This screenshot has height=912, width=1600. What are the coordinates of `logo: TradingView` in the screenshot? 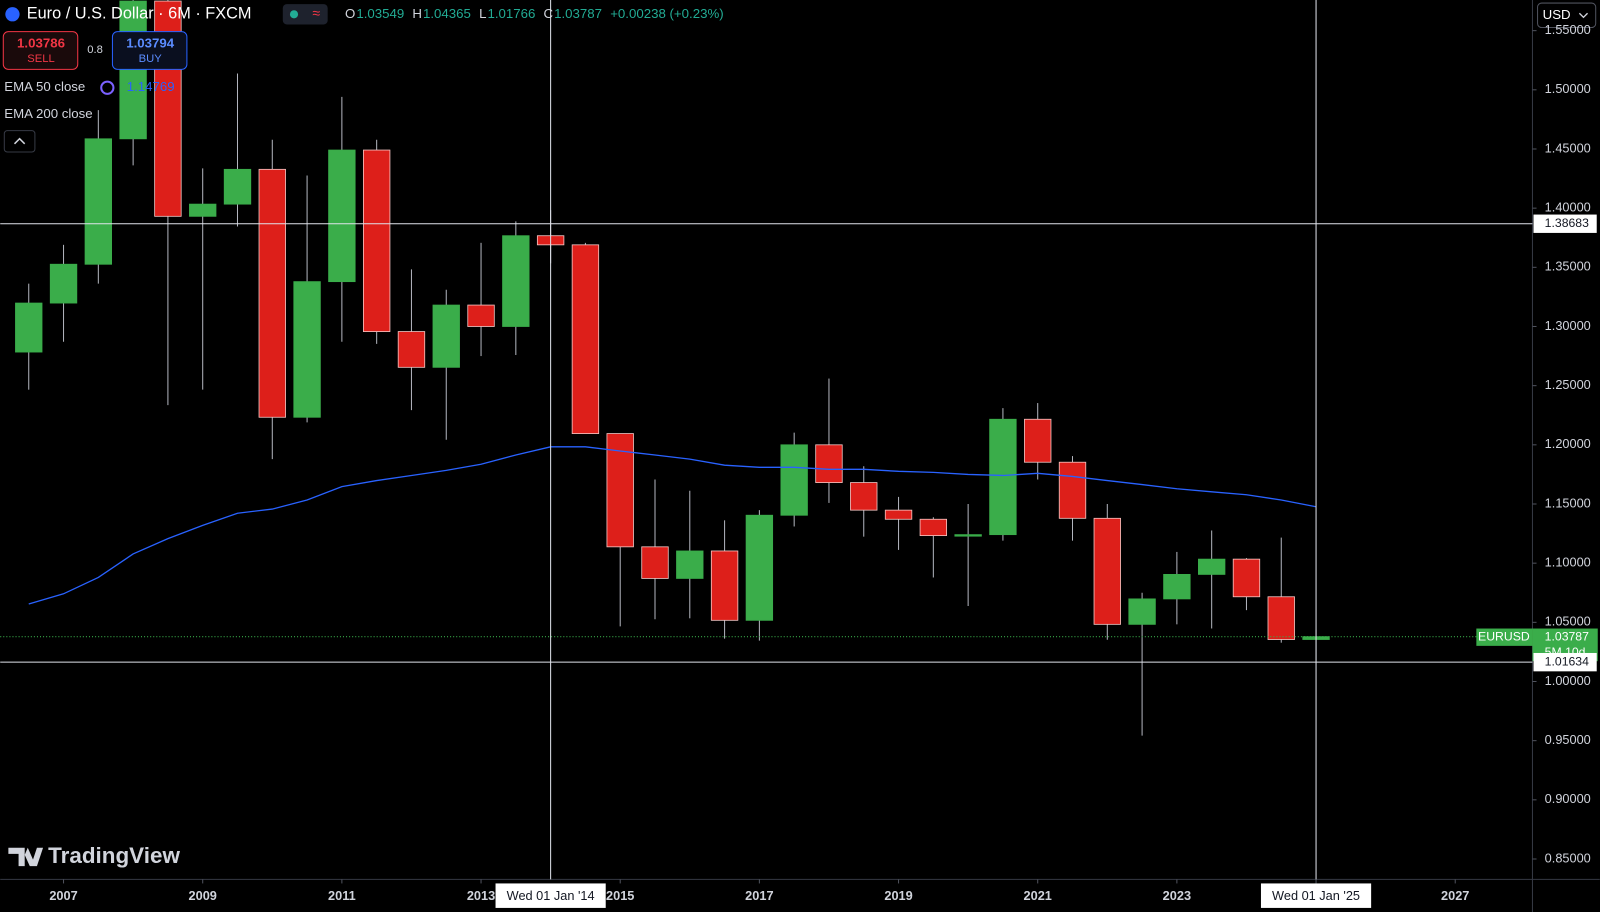 It's located at (114, 855).